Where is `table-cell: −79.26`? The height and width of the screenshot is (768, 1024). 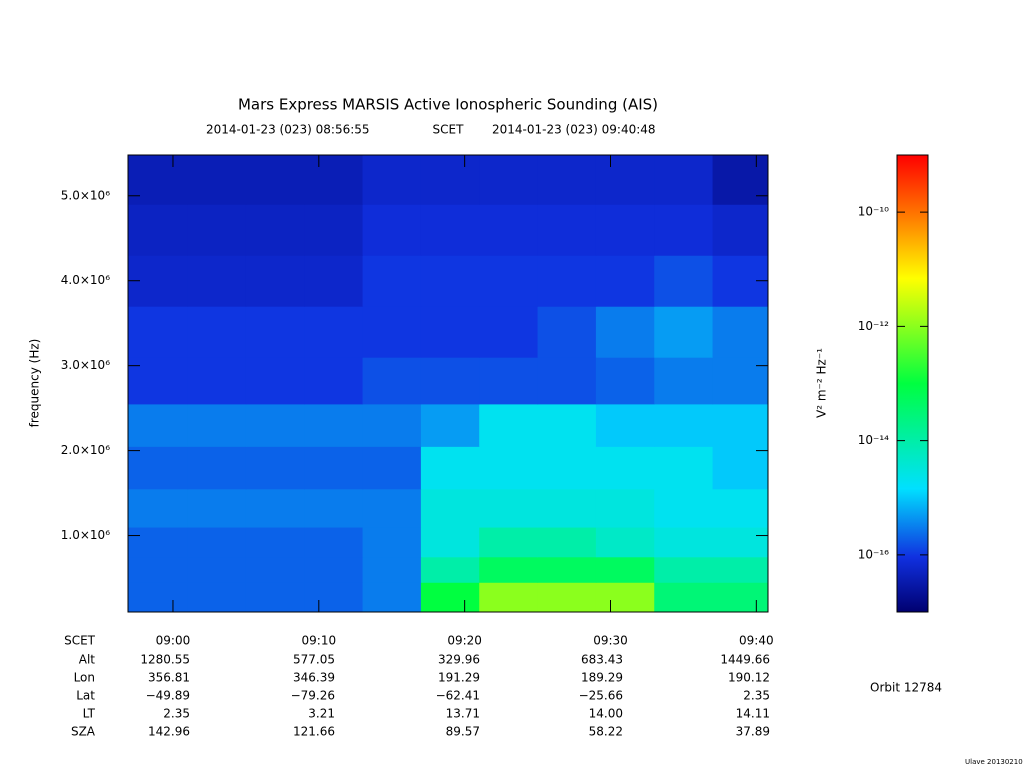
table-cell: −79.26 is located at coordinates (313, 696).